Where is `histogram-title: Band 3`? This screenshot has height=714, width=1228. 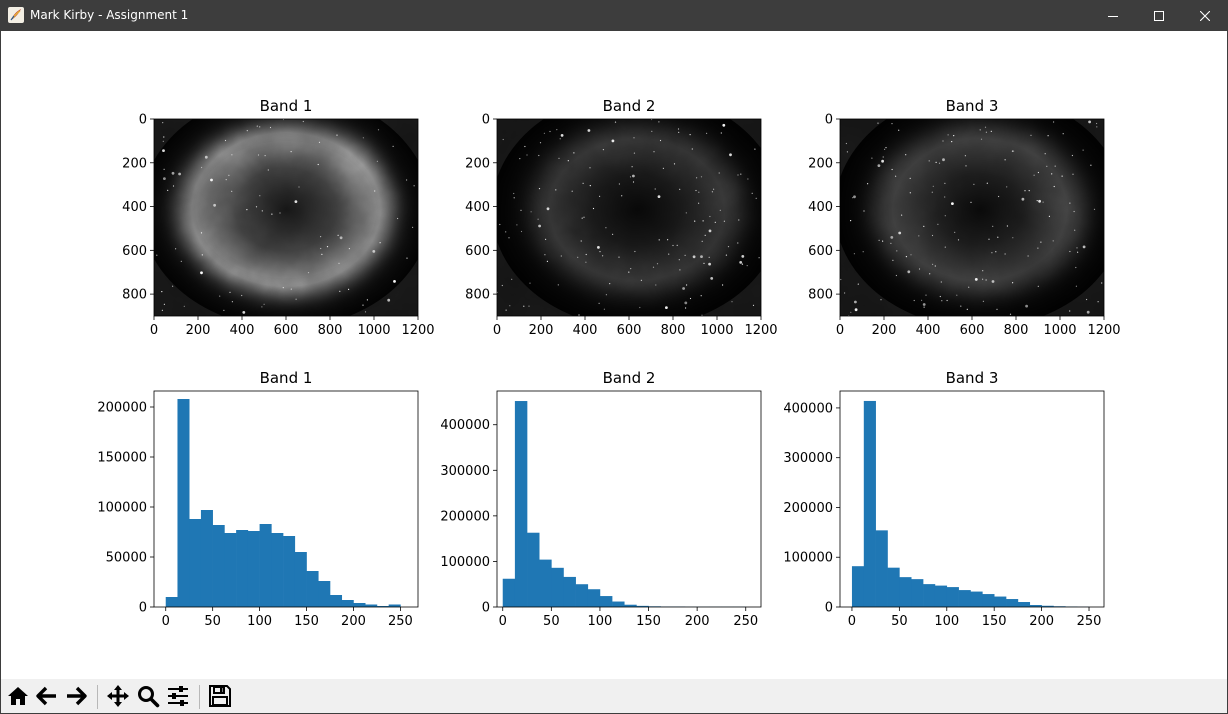 histogram-title: Band 3 is located at coordinates (972, 378).